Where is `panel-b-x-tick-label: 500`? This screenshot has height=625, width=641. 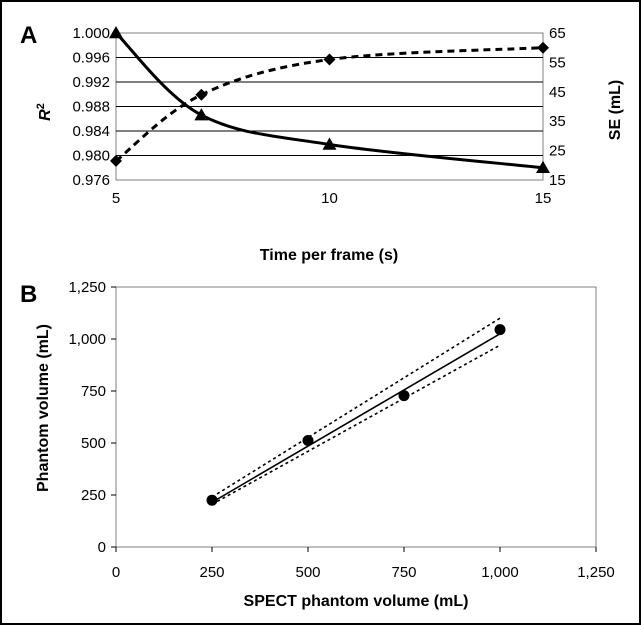 panel-b-x-tick-label: 500 is located at coordinates (307, 572).